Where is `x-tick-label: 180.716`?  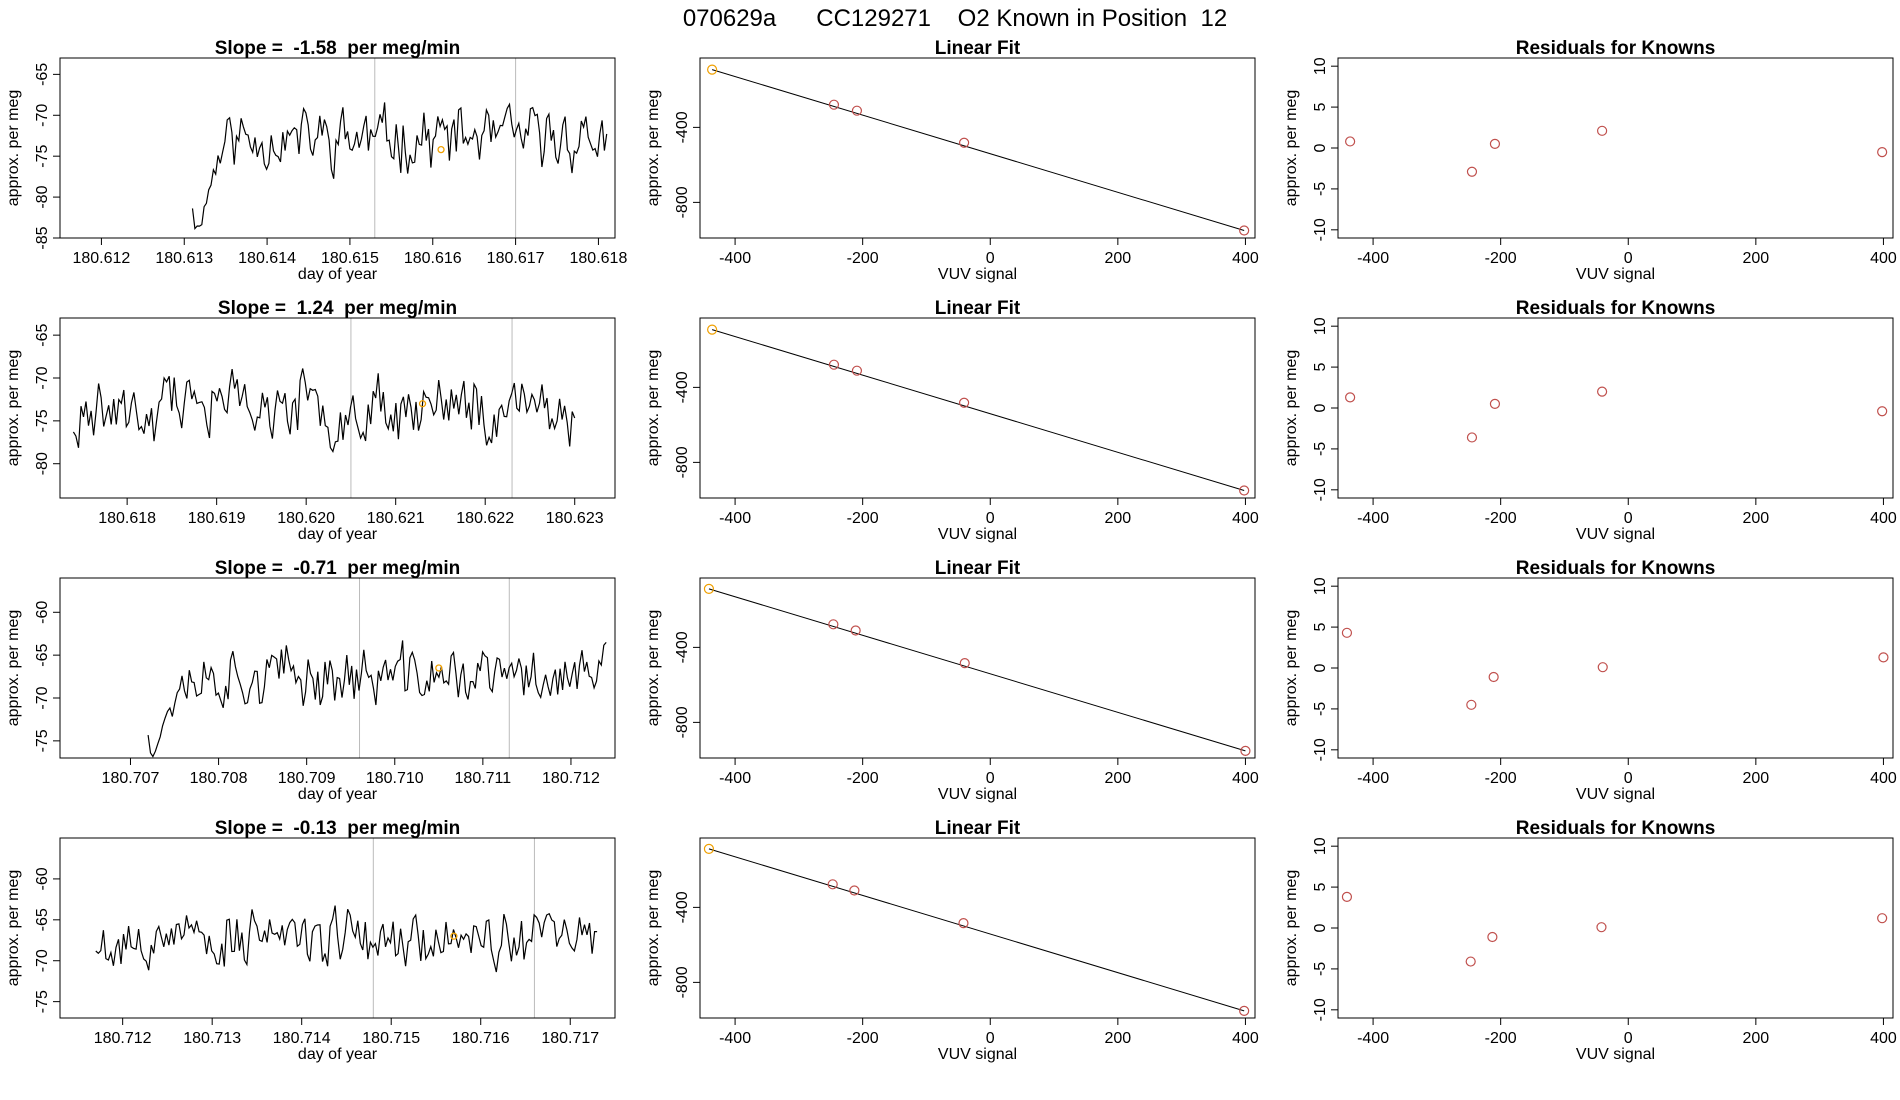 x-tick-label: 180.716 is located at coordinates (481, 1038).